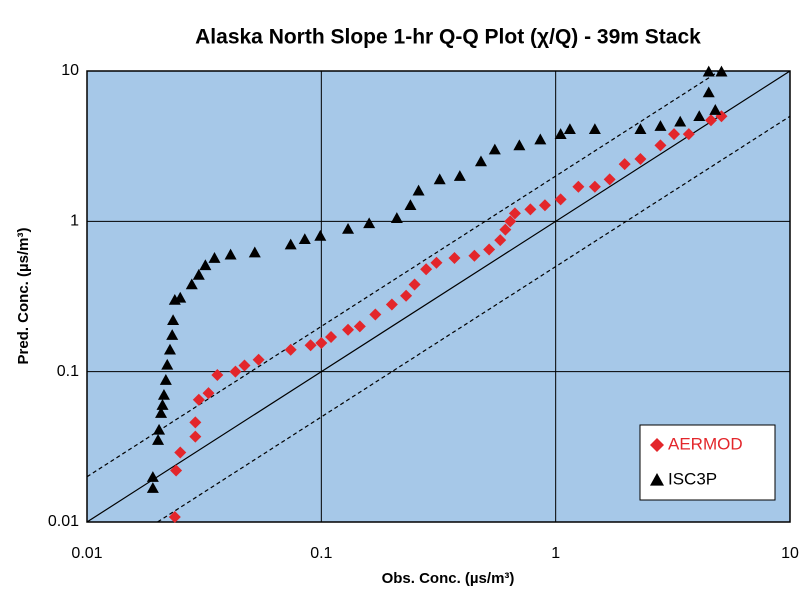  I want to click on x-tick-label: 10, so click(790, 553).